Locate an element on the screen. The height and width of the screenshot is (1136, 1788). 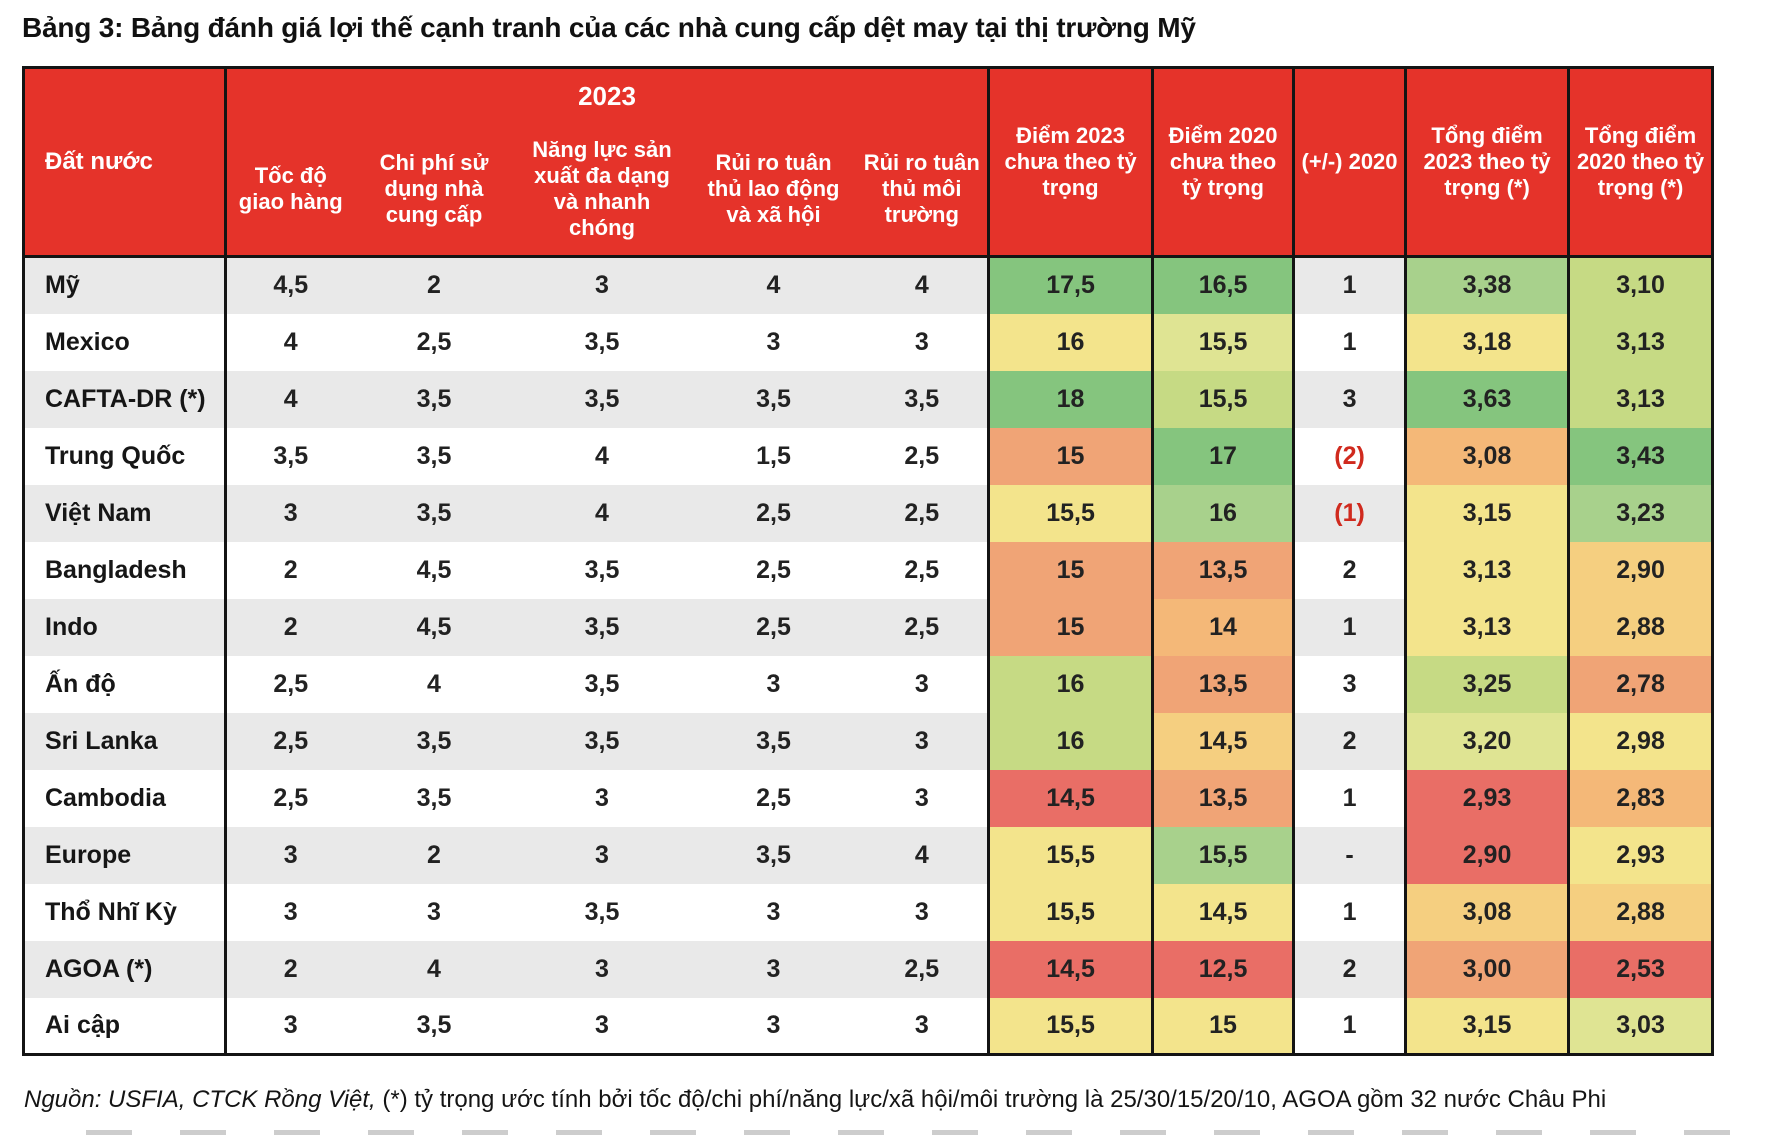
cell-weighted2020: 3,03 is located at coordinates (1640, 1026).